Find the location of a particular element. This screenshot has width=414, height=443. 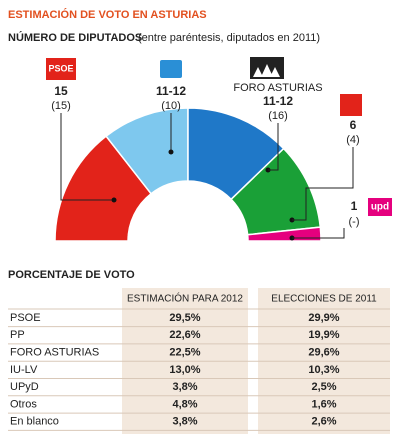

column-header: ELECCIONES DE 2011 is located at coordinates (324, 299).